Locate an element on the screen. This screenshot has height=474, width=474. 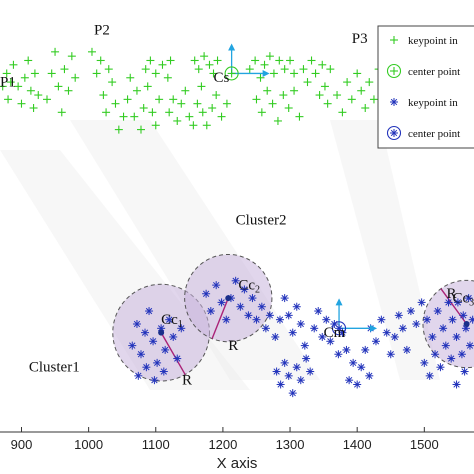
annotation-subscript: 3 is located at coordinates (471, 302).